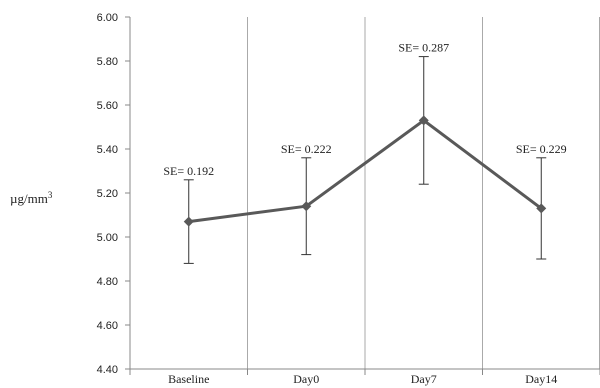 This screenshot has width=600, height=388. What do you see at coordinates (107, 150) in the screenshot?
I see `y-tick-label: 5.40` at bounding box center [107, 150].